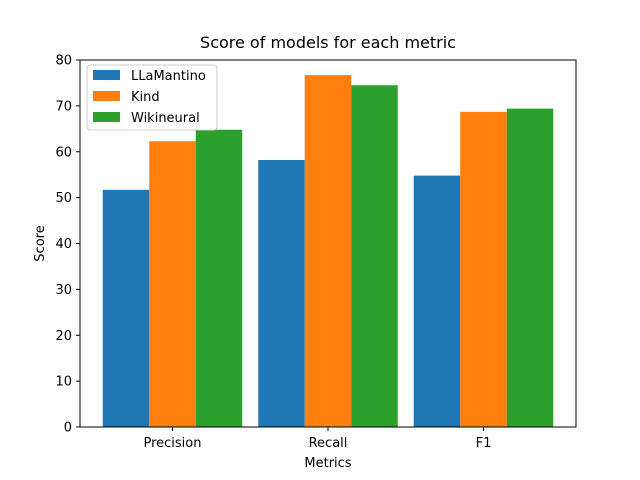  What do you see at coordinates (106, 96) in the screenshot?
I see `legend-swatch-kind` at bounding box center [106, 96].